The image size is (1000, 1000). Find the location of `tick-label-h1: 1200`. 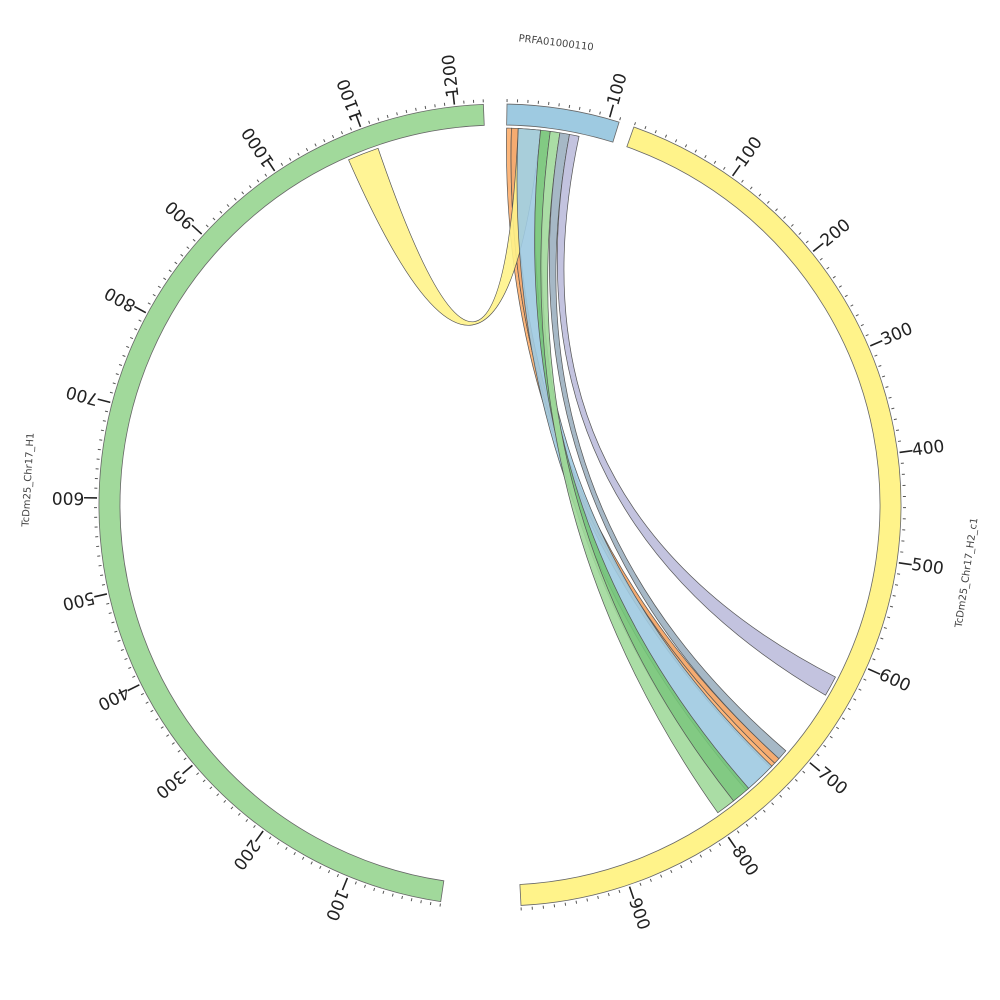

tick-label-h1: 1200 is located at coordinates (451, 75).